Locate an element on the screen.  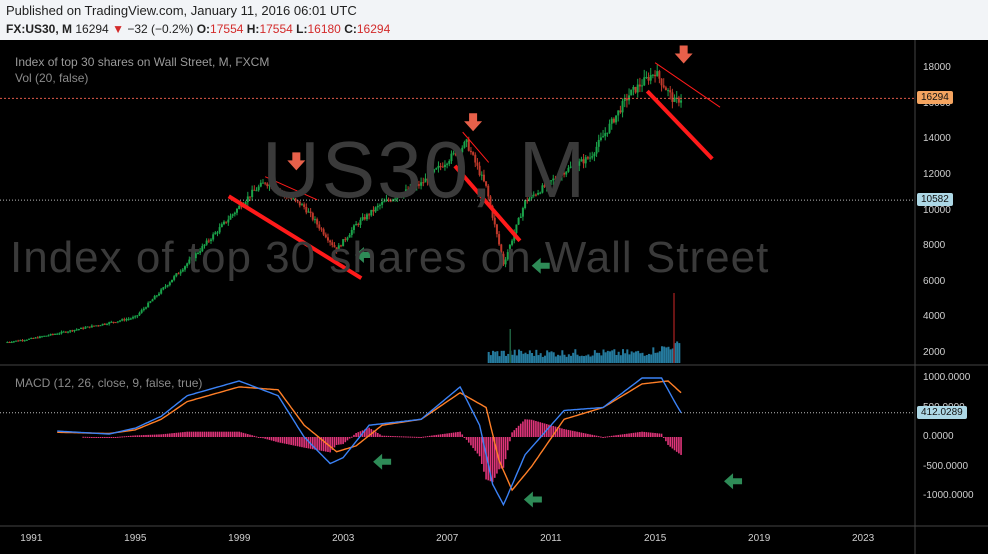
signal-line is located at coordinates (369, 436).